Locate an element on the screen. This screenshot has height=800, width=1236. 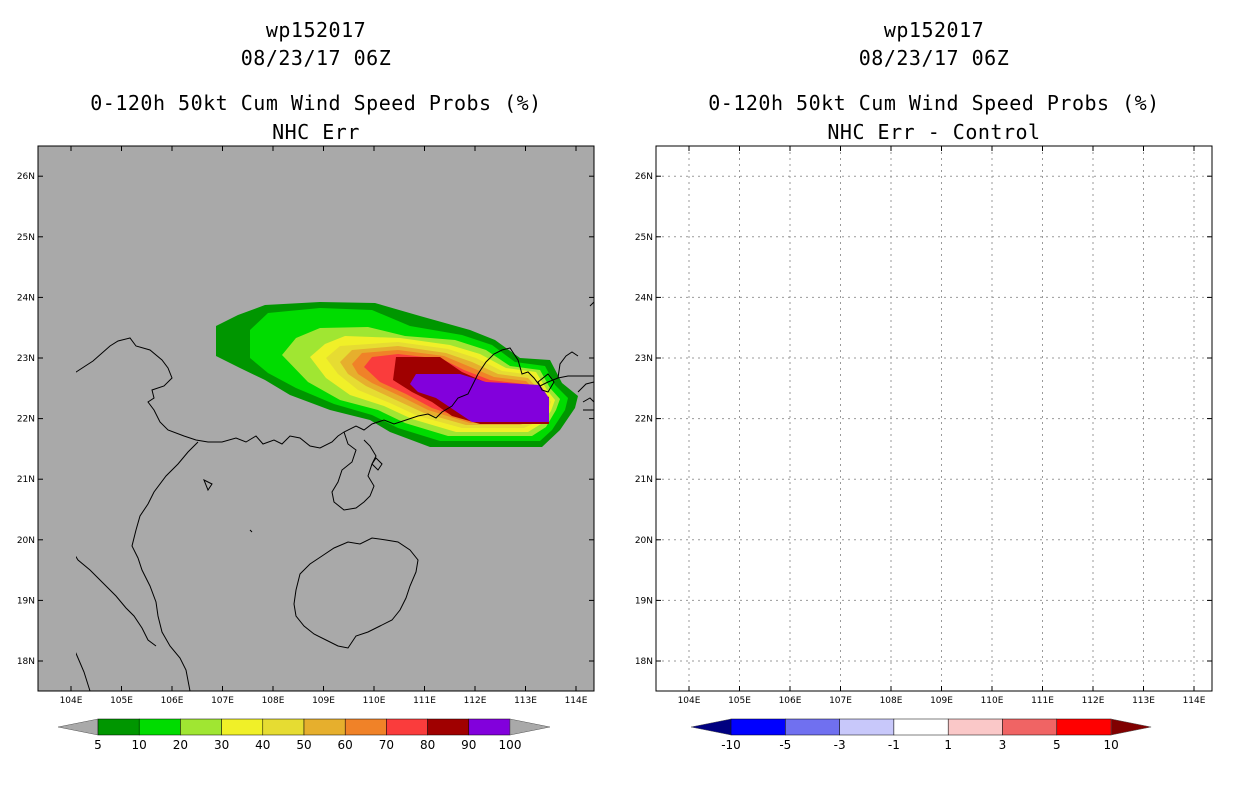
right-lon-label: 108E is located at coordinates (891, 701).